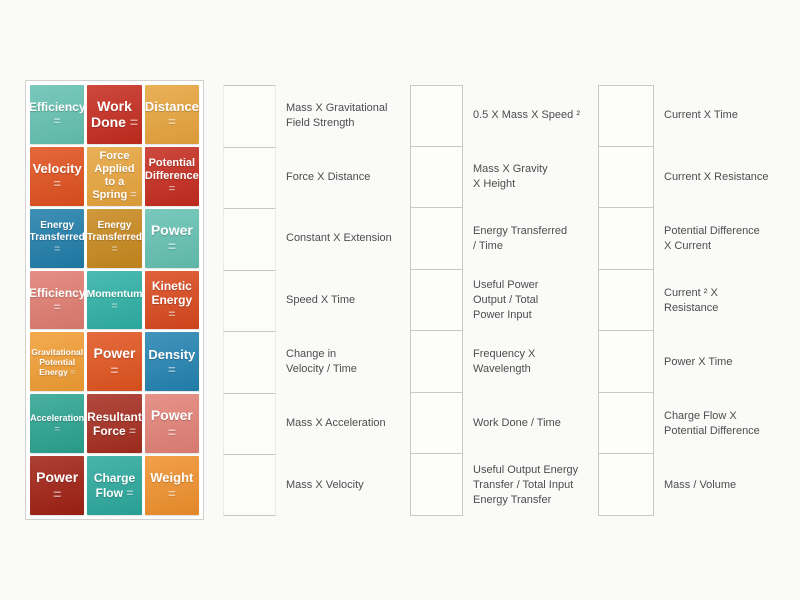 The height and width of the screenshot is (600, 800). Describe the element at coordinates (311, 116) in the screenshot. I see `match-row: Mass X Gravitational Field Strength` at that location.